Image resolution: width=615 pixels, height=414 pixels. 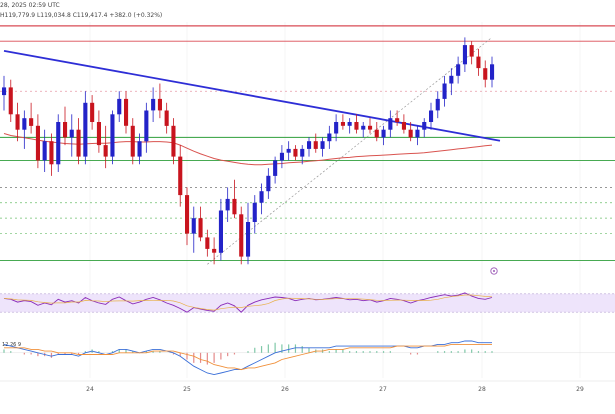 I want to click on alert-marker, so click(x=494, y=271).